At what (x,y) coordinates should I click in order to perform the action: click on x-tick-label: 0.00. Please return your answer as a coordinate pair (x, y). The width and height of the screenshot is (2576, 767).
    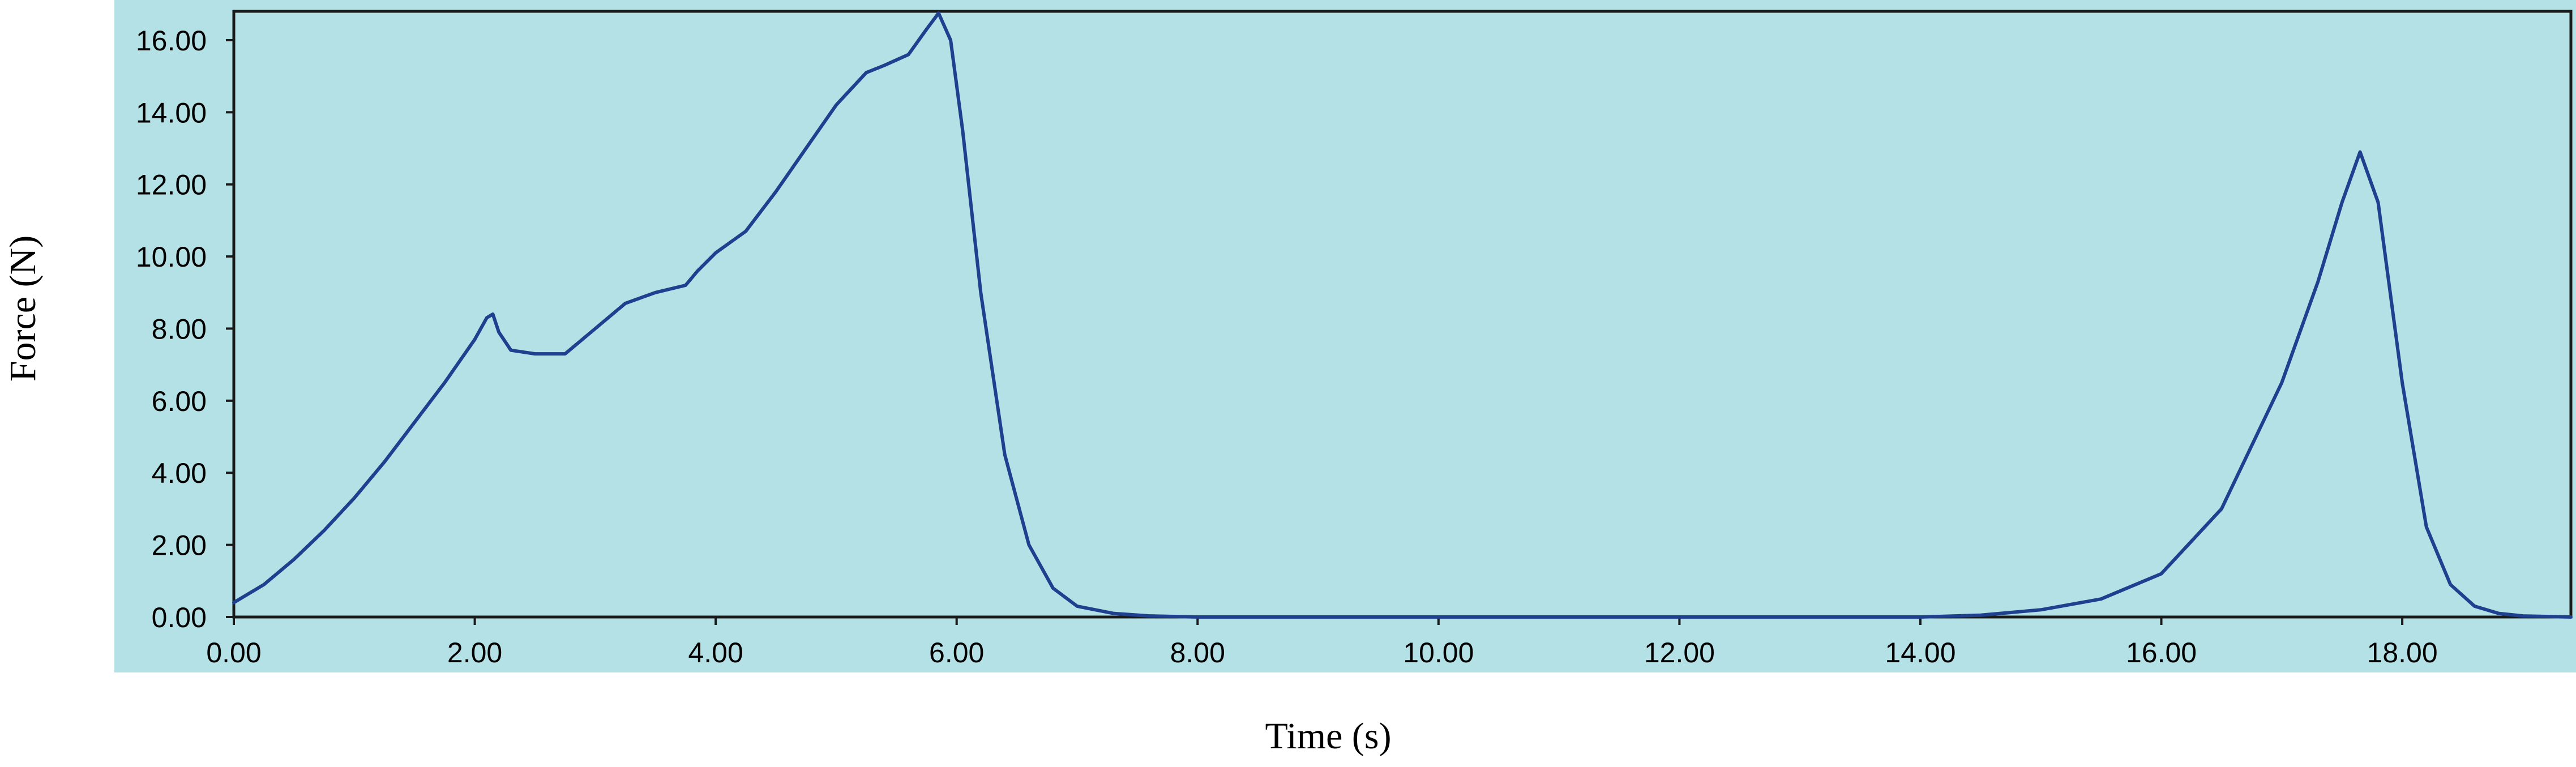
    Looking at the image, I should click on (233, 653).